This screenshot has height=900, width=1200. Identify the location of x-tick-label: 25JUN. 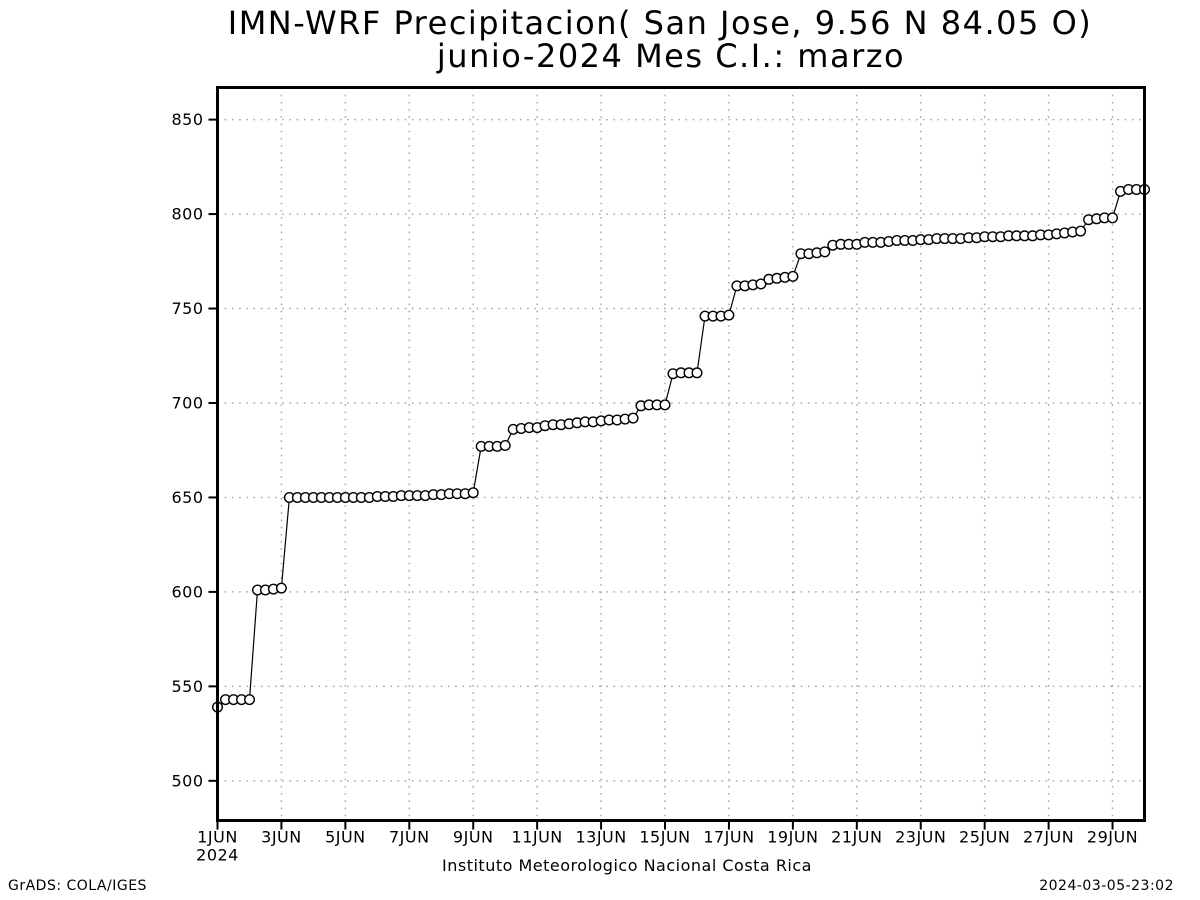
(984, 837).